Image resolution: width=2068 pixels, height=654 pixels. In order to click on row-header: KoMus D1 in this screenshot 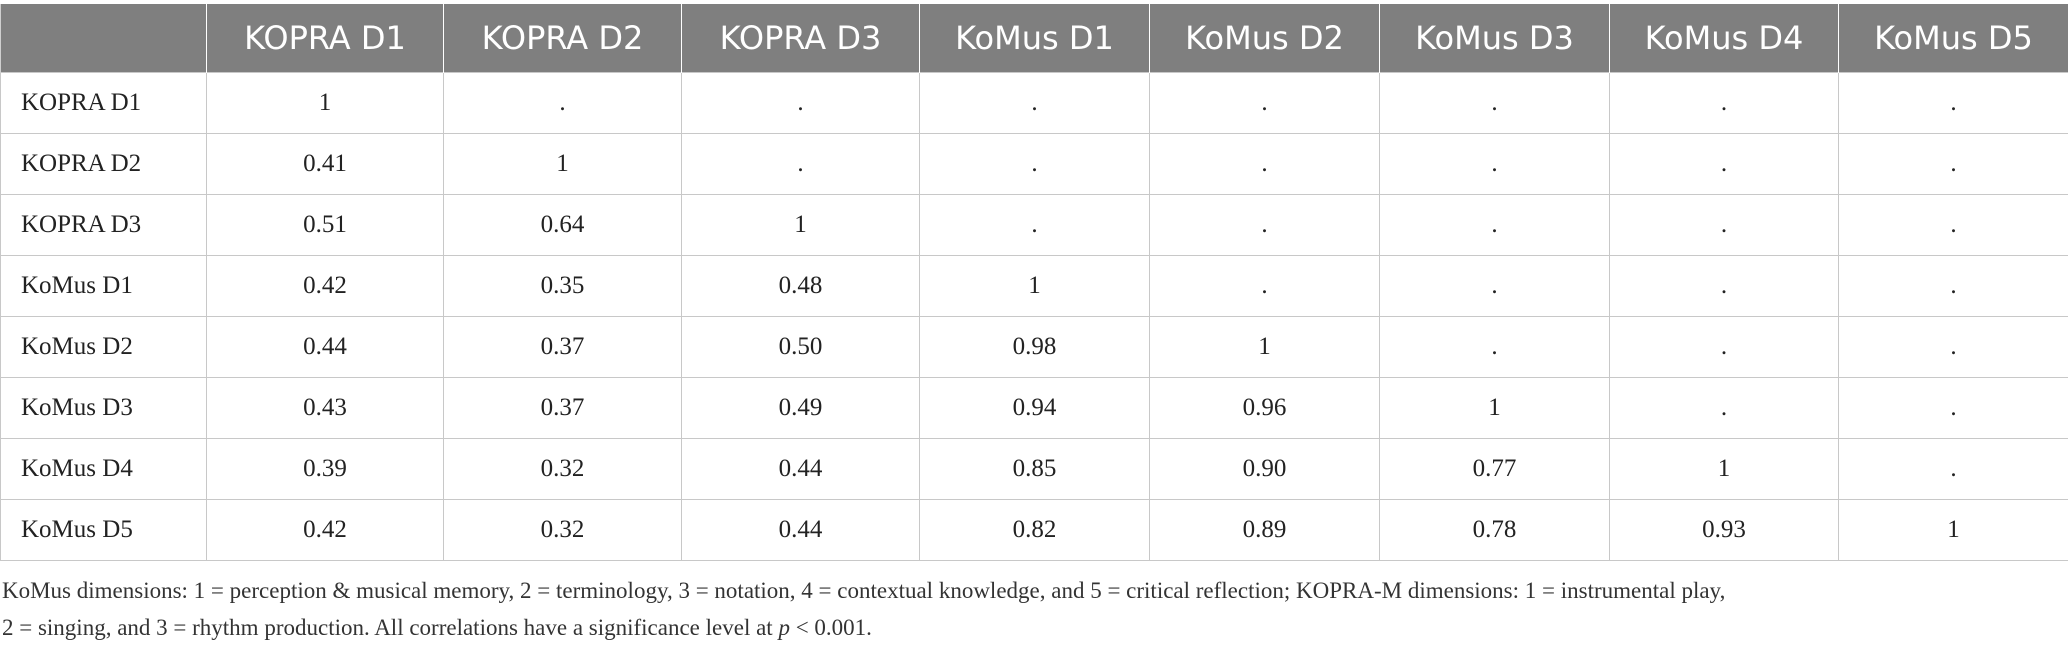, I will do `click(103, 286)`.